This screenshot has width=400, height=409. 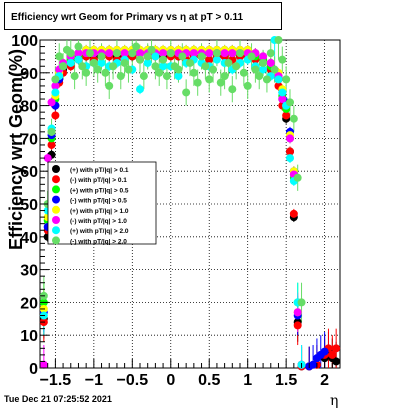 What do you see at coordinates (58, 399) in the screenshot?
I see `timestamp: Tue Dec 21 07:25:52 2021` at bounding box center [58, 399].